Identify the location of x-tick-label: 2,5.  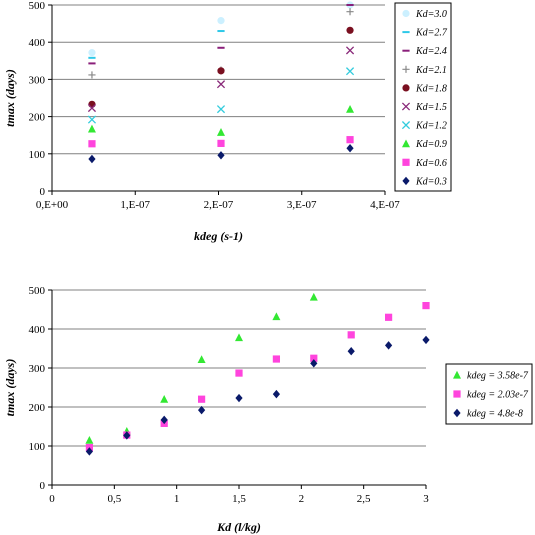
(364, 499).